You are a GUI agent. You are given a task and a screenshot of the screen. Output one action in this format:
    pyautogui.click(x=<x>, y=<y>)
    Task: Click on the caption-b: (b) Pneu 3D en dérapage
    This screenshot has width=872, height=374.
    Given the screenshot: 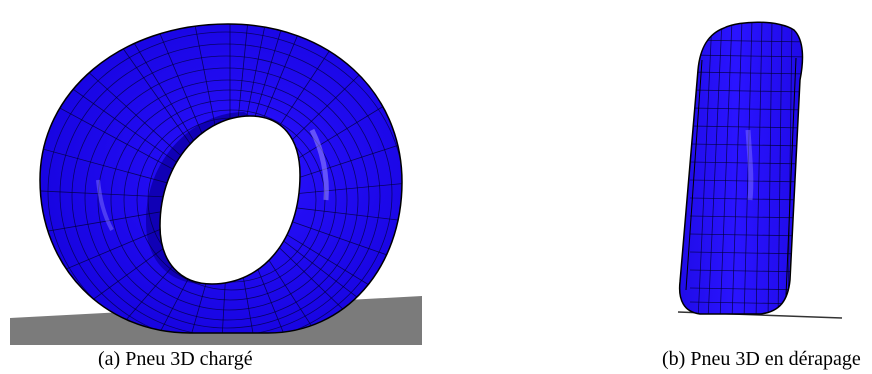 What is the action you would take?
    pyautogui.click(x=761, y=359)
    